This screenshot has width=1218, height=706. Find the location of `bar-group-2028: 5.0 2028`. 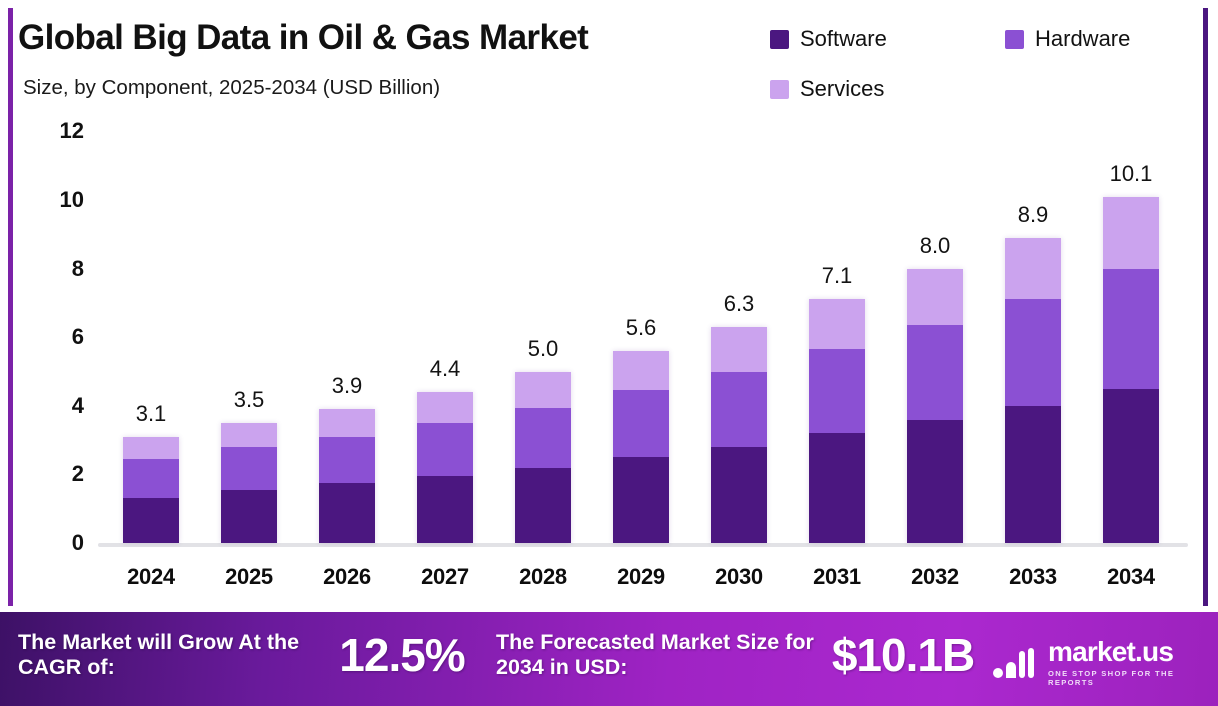

bar-group-2028: 5.0 2028 is located at coordinates (543, 353).